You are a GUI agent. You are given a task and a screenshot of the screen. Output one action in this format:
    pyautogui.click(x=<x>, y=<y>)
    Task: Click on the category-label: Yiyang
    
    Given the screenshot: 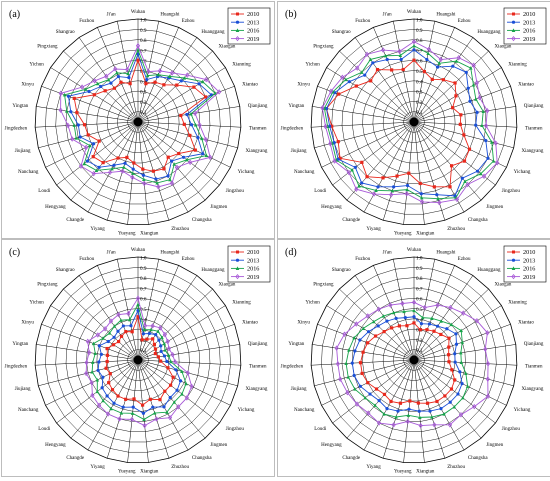 What is the action you would take?
    pyautogui.click(x=97, y=229)
    